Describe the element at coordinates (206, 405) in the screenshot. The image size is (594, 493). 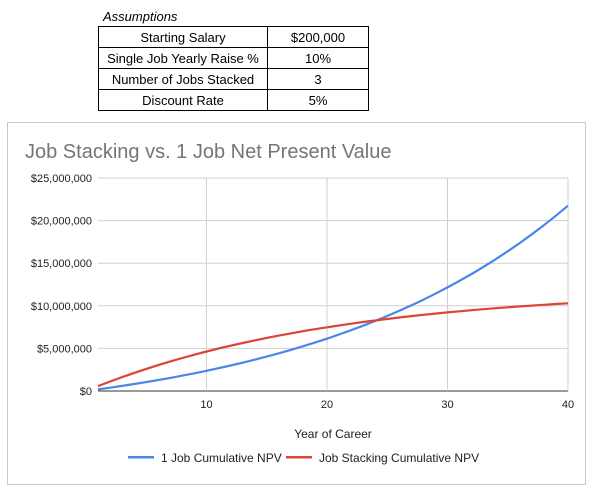
I see `x-tick-label: 10` at that location.